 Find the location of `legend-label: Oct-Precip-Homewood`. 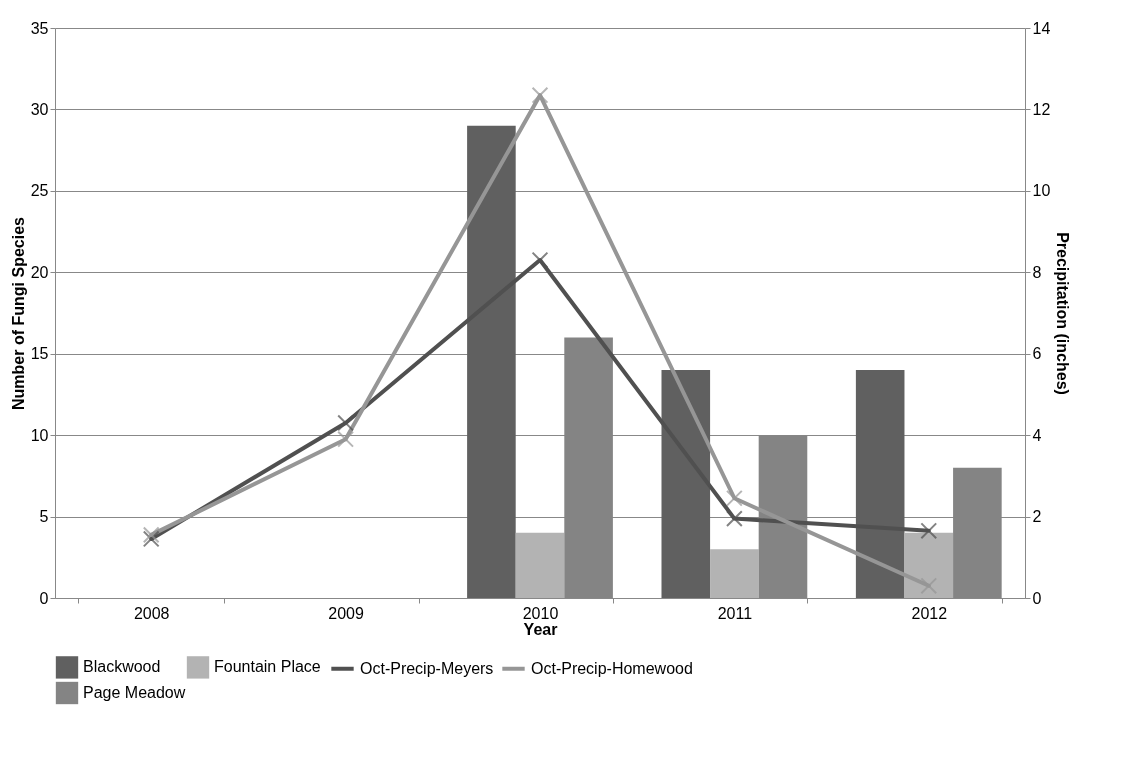

legend-label: Oct-Precip-Homewood is located at coordinates (612, 668).